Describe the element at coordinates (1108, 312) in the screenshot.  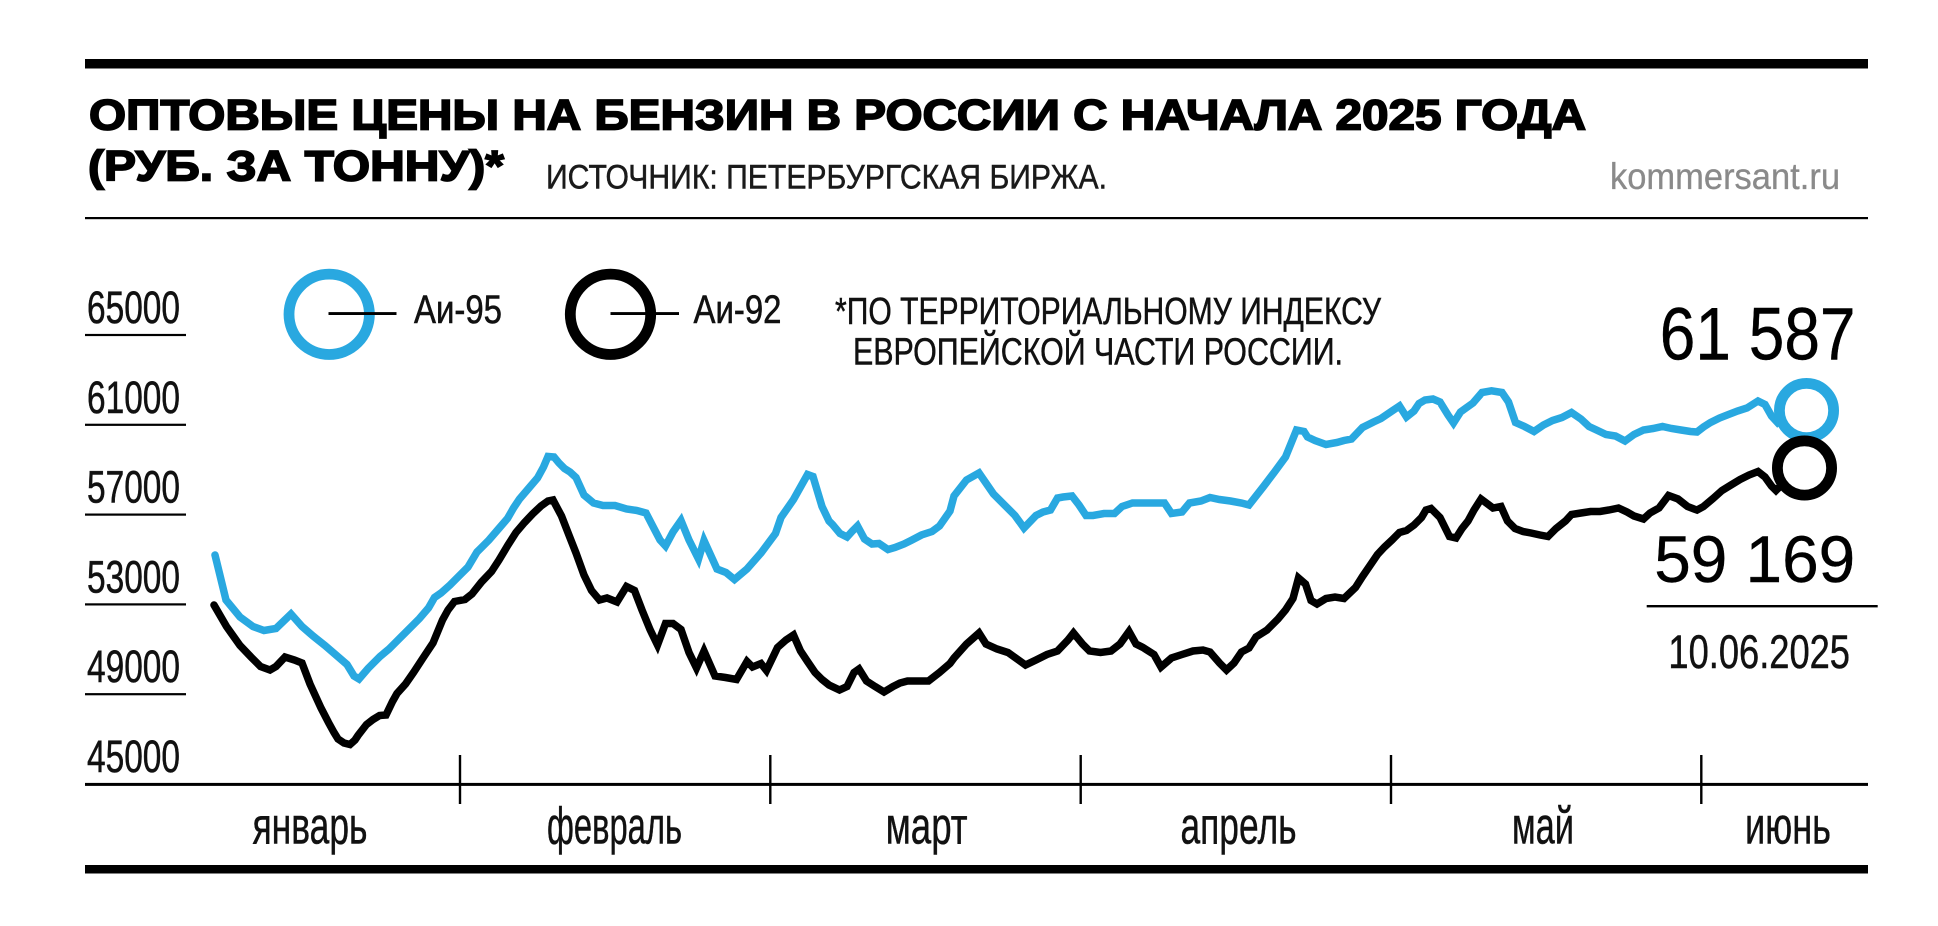
I see `svg-text: *ПО ТЕРРИТОРИАЛЬНОМУ ИНДЕКСУ` at that location.